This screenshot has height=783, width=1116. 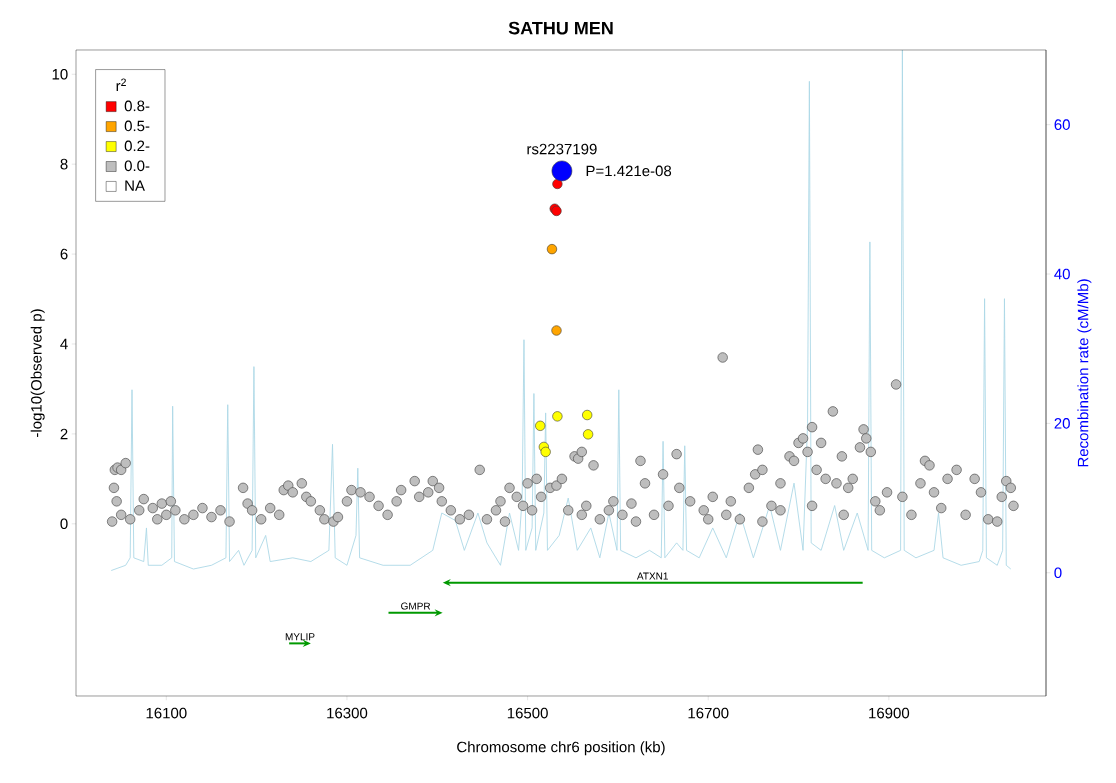 I want to click on annotation: GMPR, so click(x=416, y=606).